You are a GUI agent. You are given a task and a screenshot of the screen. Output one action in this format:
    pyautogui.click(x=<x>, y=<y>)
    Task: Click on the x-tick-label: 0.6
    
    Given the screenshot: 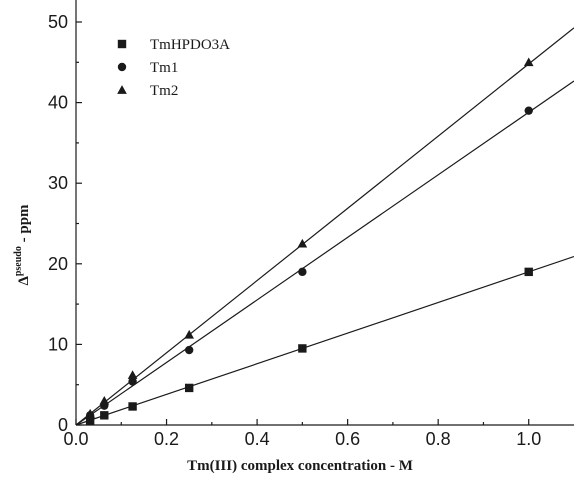 What is the action you would take?
    pyautogui.click(x=347, y=439)
    